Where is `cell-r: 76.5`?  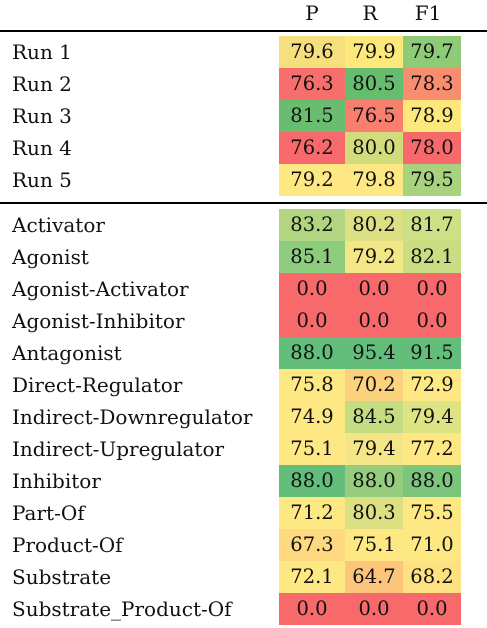
cell-r: 76.5 is located at coordinates (374, 116).